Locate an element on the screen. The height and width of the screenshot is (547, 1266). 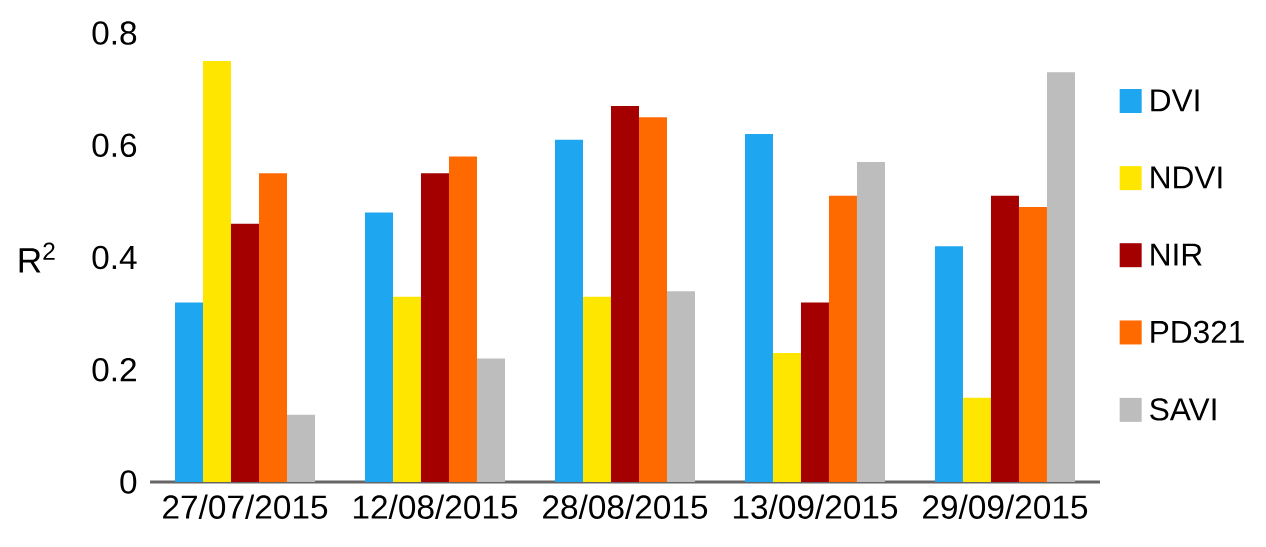
legend-label: NDVI is located at coordinates (1186, 177).